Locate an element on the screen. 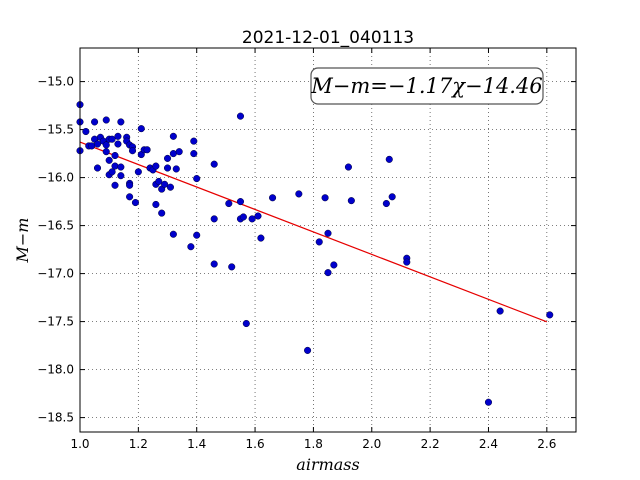 This screenshot has height=480, width=640. x-tick-label: 1.8 is located at coordinates (313, 444).